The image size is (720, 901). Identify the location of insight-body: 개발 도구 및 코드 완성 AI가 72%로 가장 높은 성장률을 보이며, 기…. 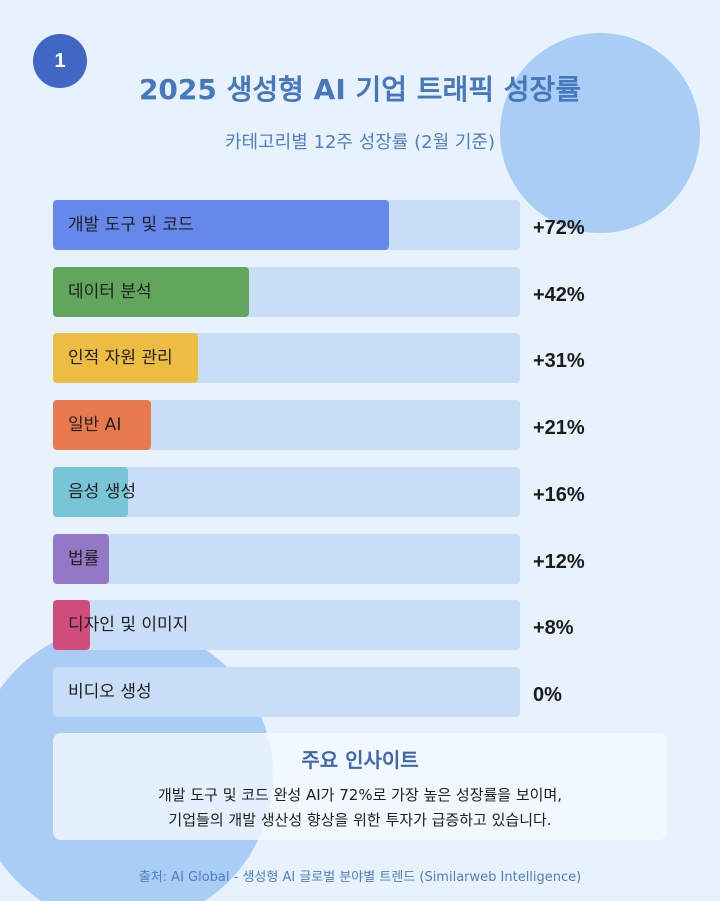
(360, 808).